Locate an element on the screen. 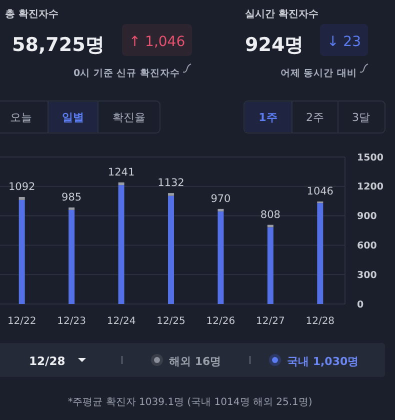  text: 3달 is located at coordinates (361, 117).